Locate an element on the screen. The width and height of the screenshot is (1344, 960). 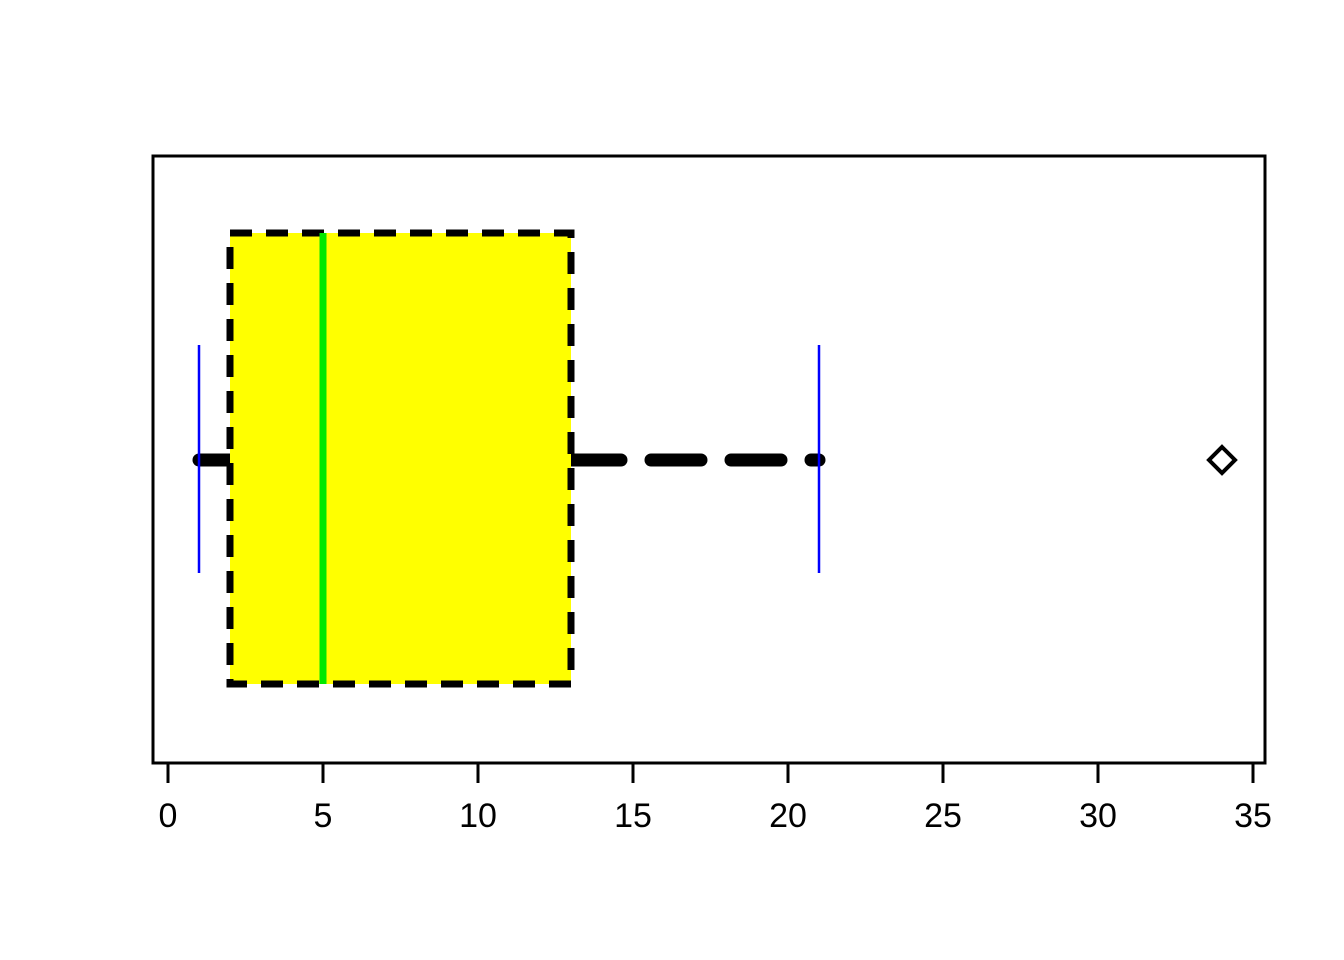
x-axis: 0 5 10 15 20 25 30 35 is located at coordinates (715, 798).